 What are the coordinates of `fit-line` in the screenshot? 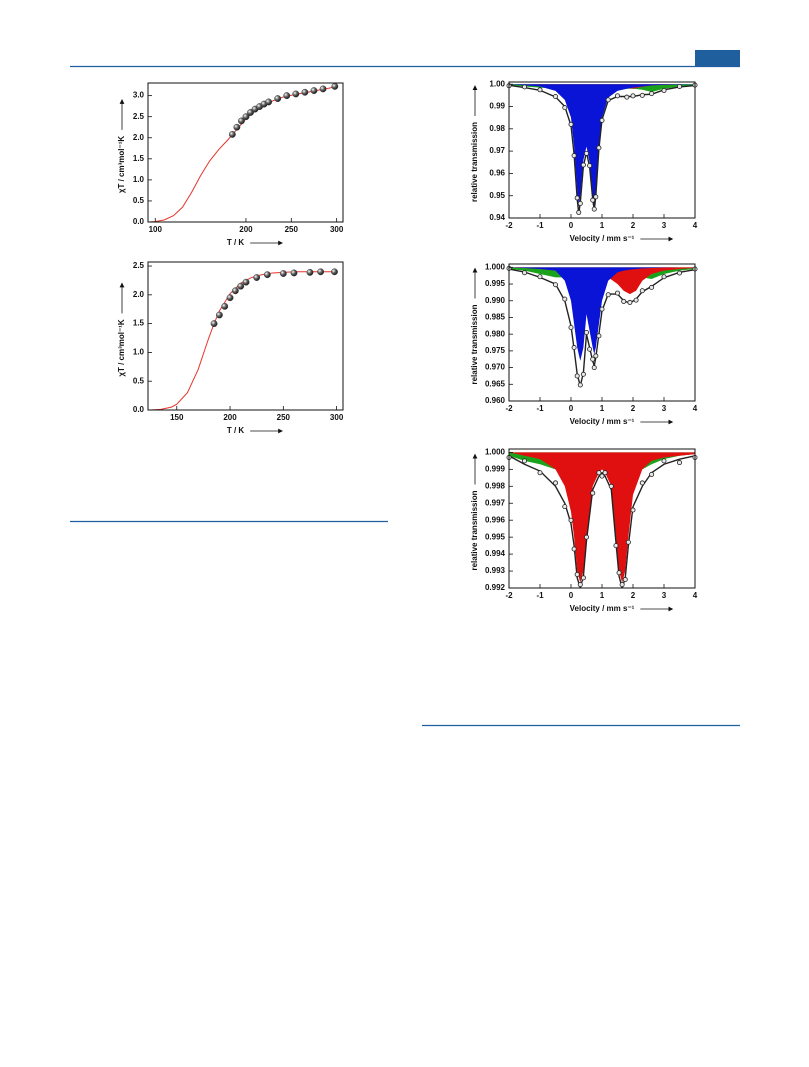 It's located at (602, 521).